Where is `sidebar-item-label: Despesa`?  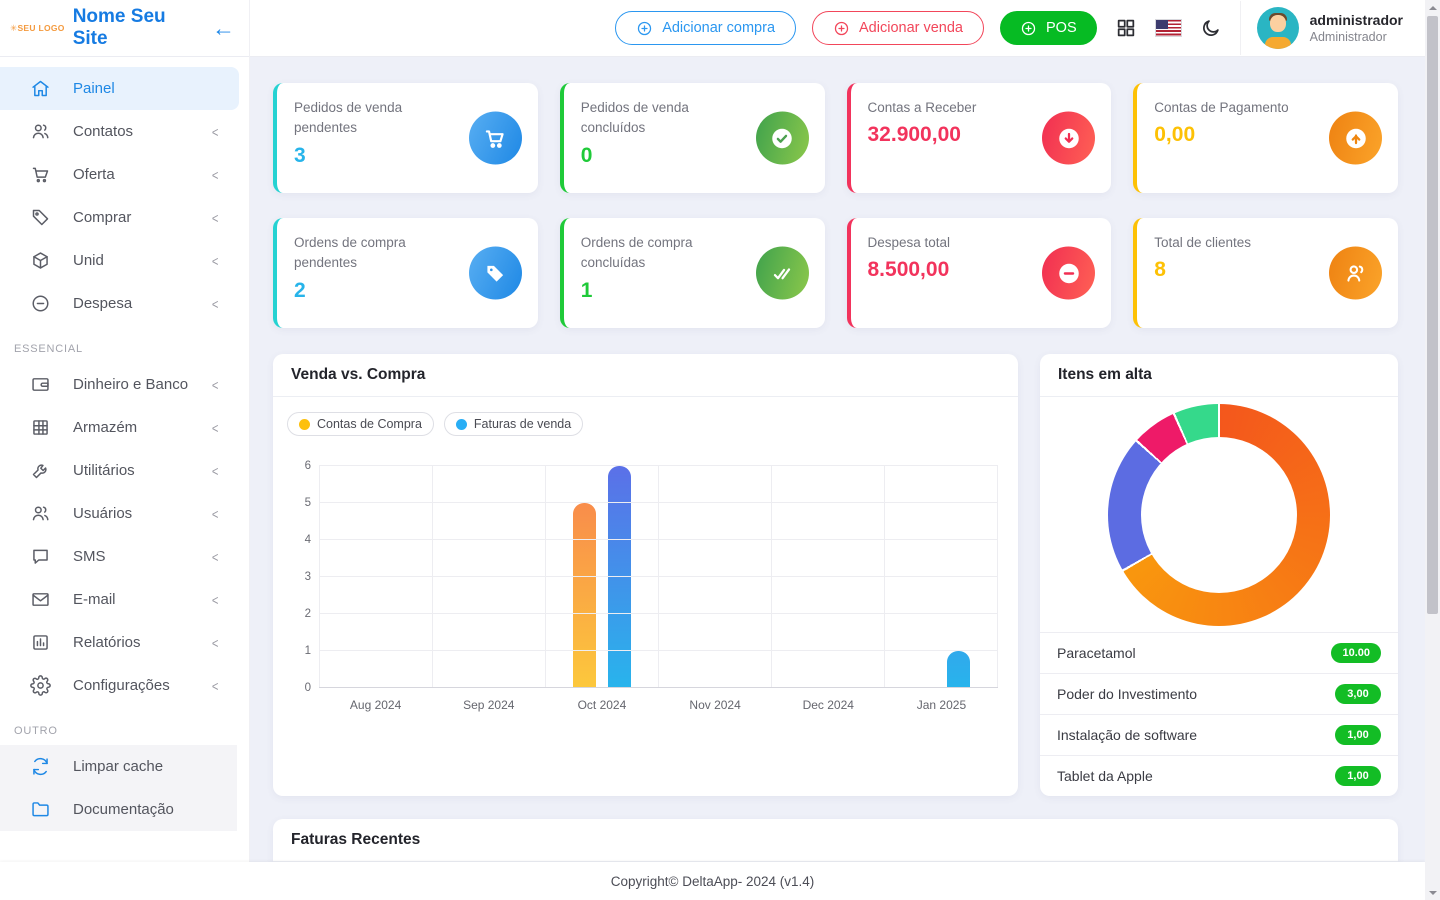
sidebar-item-label: Despesa is located at coordinates (103, 303).